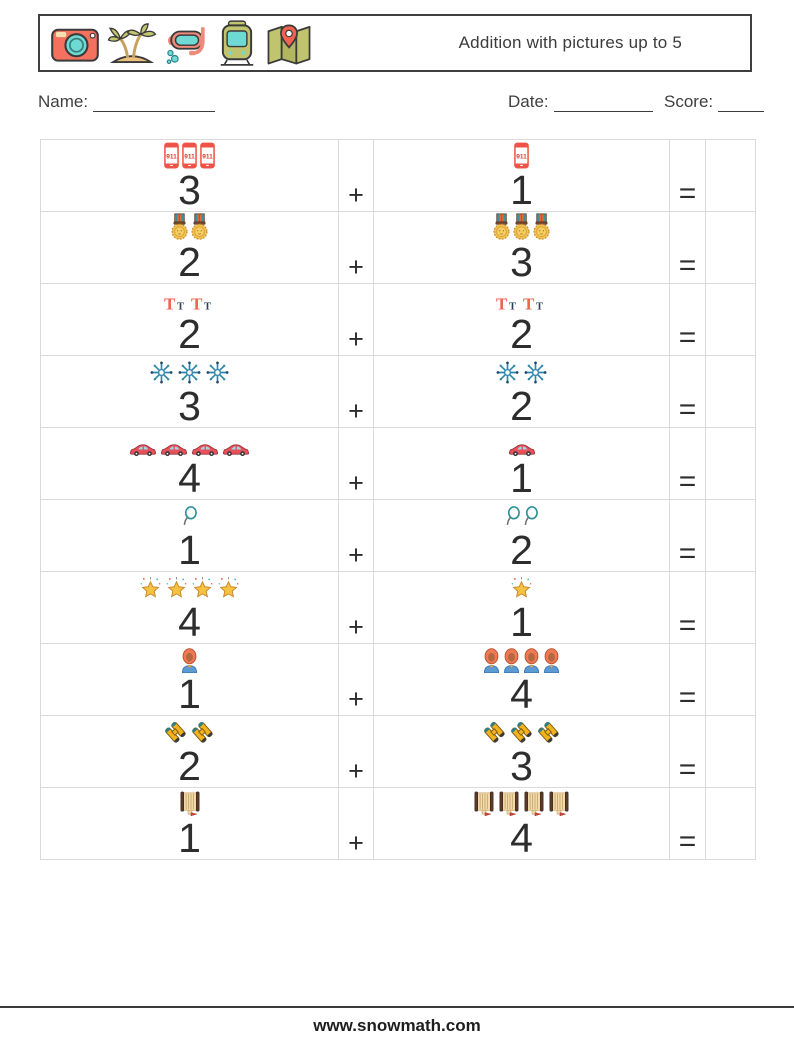  I want to click on problem-row-1: 3 + 1 =, so click(398, 175).